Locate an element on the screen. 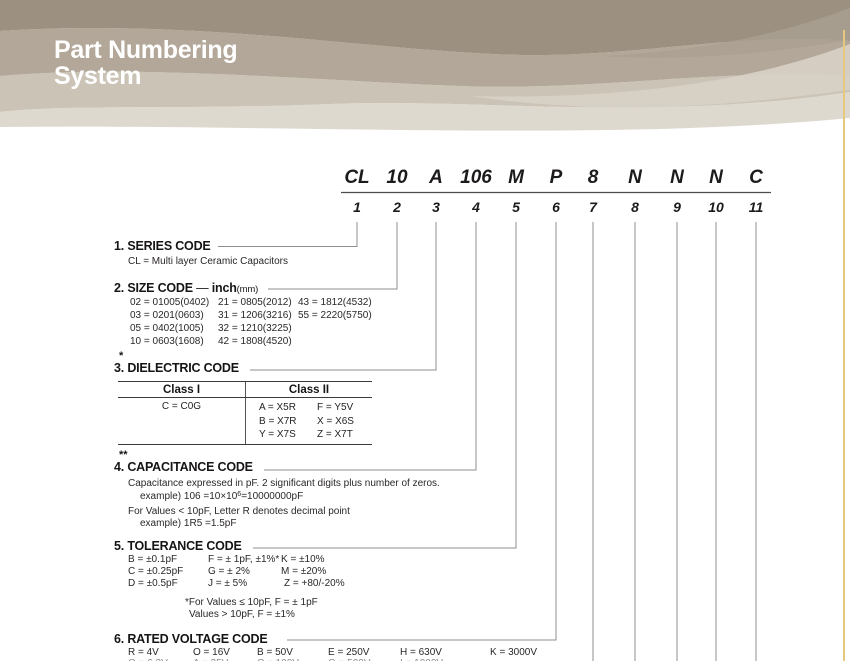 The image size is (850, 661). size-code-item: 21 = 0805(2012) is located at coordinates (255, 302).